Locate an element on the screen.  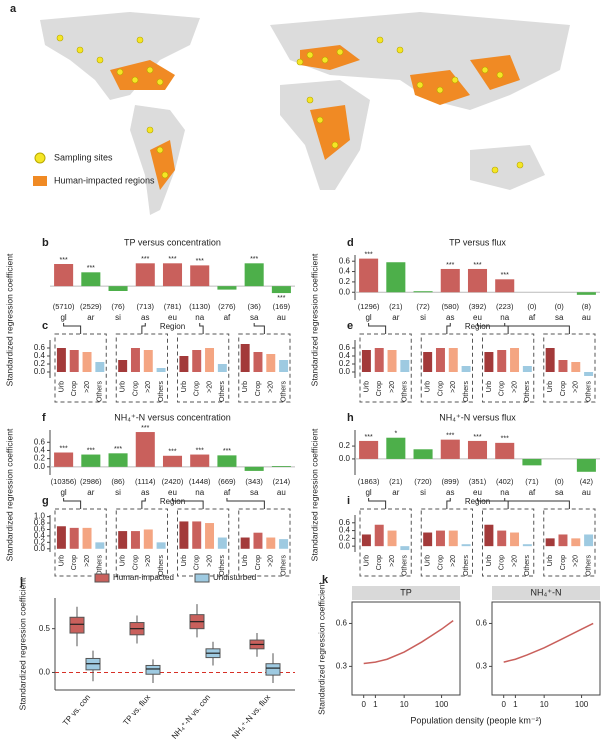
y-tick-label: 0.6 is located at coordinates (482, 623).